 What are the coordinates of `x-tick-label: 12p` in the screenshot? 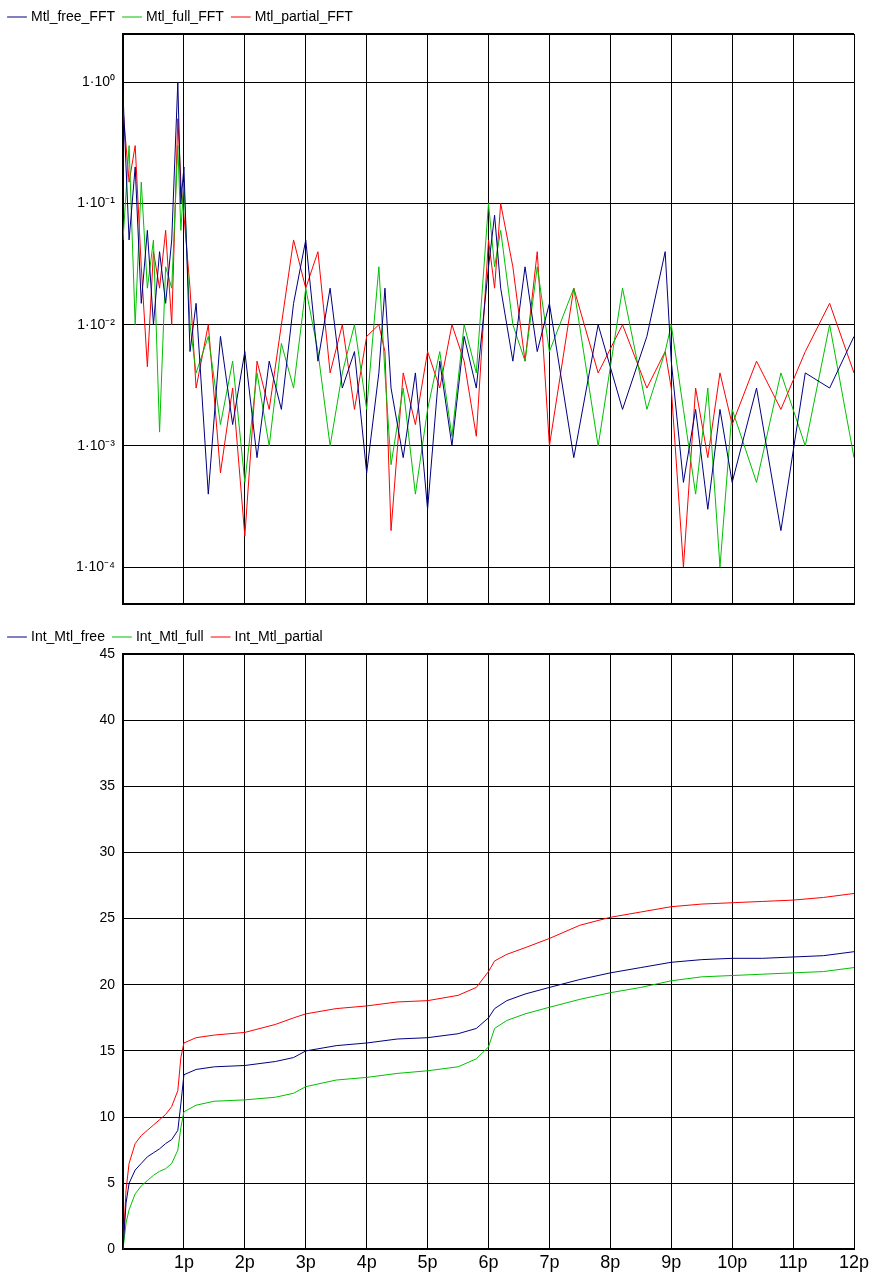 It's located at (854, 1262).